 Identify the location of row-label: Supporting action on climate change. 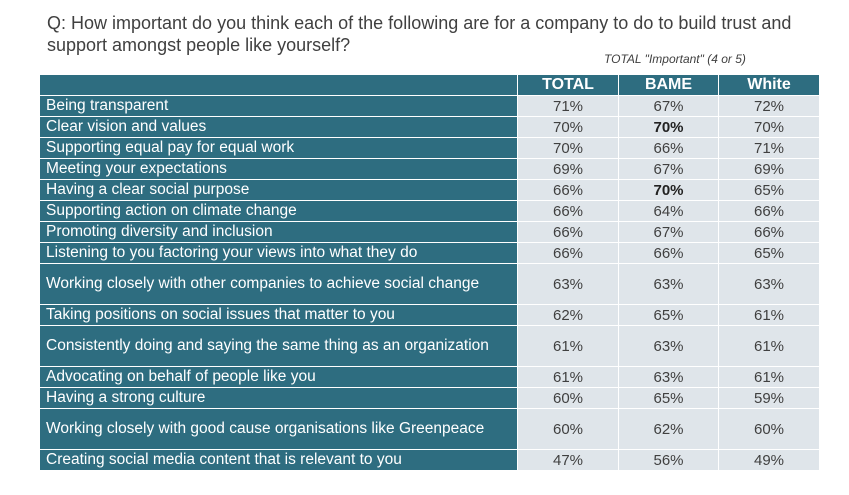
(278, 211).